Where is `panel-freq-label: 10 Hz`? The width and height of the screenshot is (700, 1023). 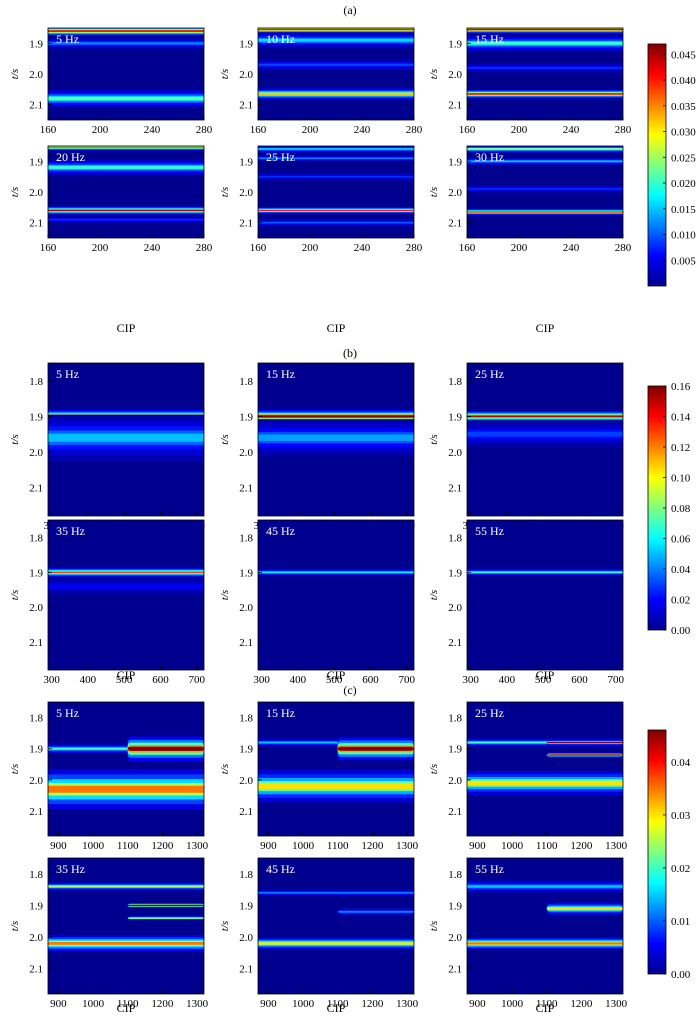
panel-freq-label: 10 Hz is located at coordinates (280, 39).